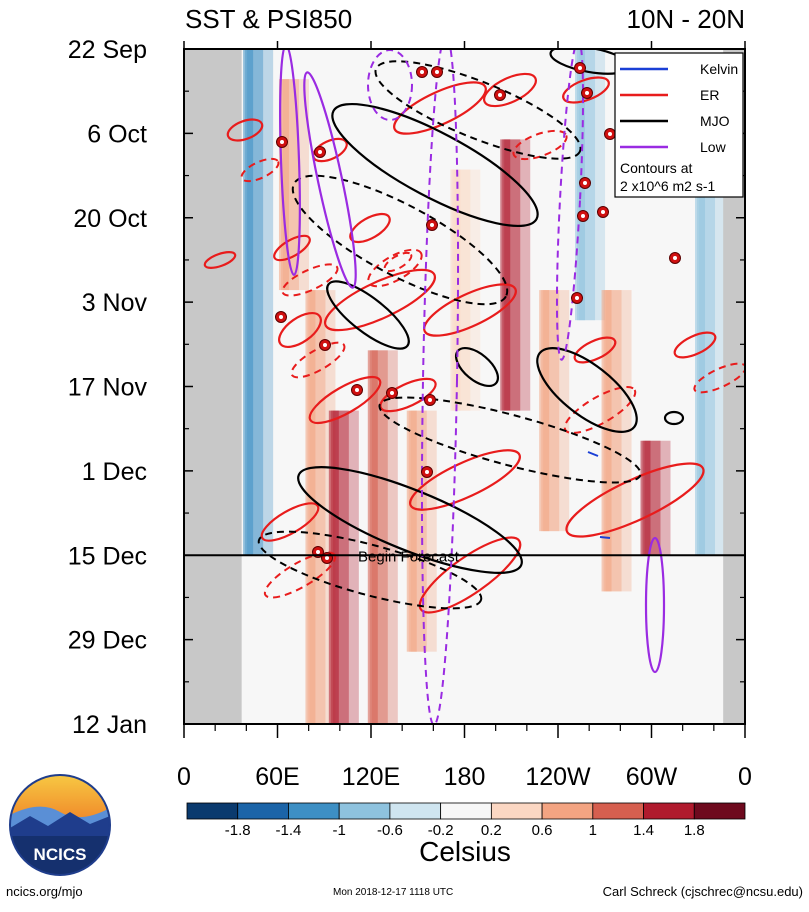 The image size is (809, 912). What do you see at coordinates (107, 641) in the screenshot?
I see `y-tick-label: 29 Dec` at bounding box center [107, 641].